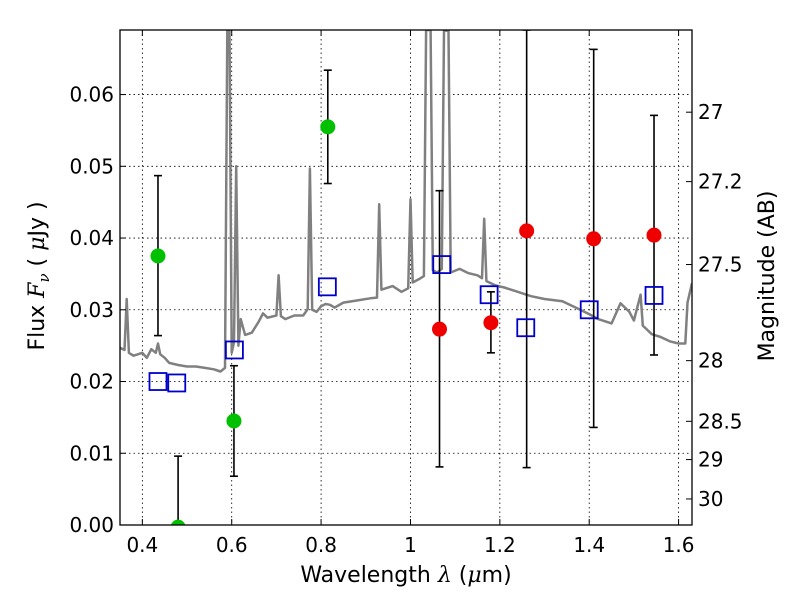 This screenshot has width=800, height=600. Describe the element at coordinates (767, 276) in the screenshot. I see `right-axis-label: Magnitude (AB)` at that location.